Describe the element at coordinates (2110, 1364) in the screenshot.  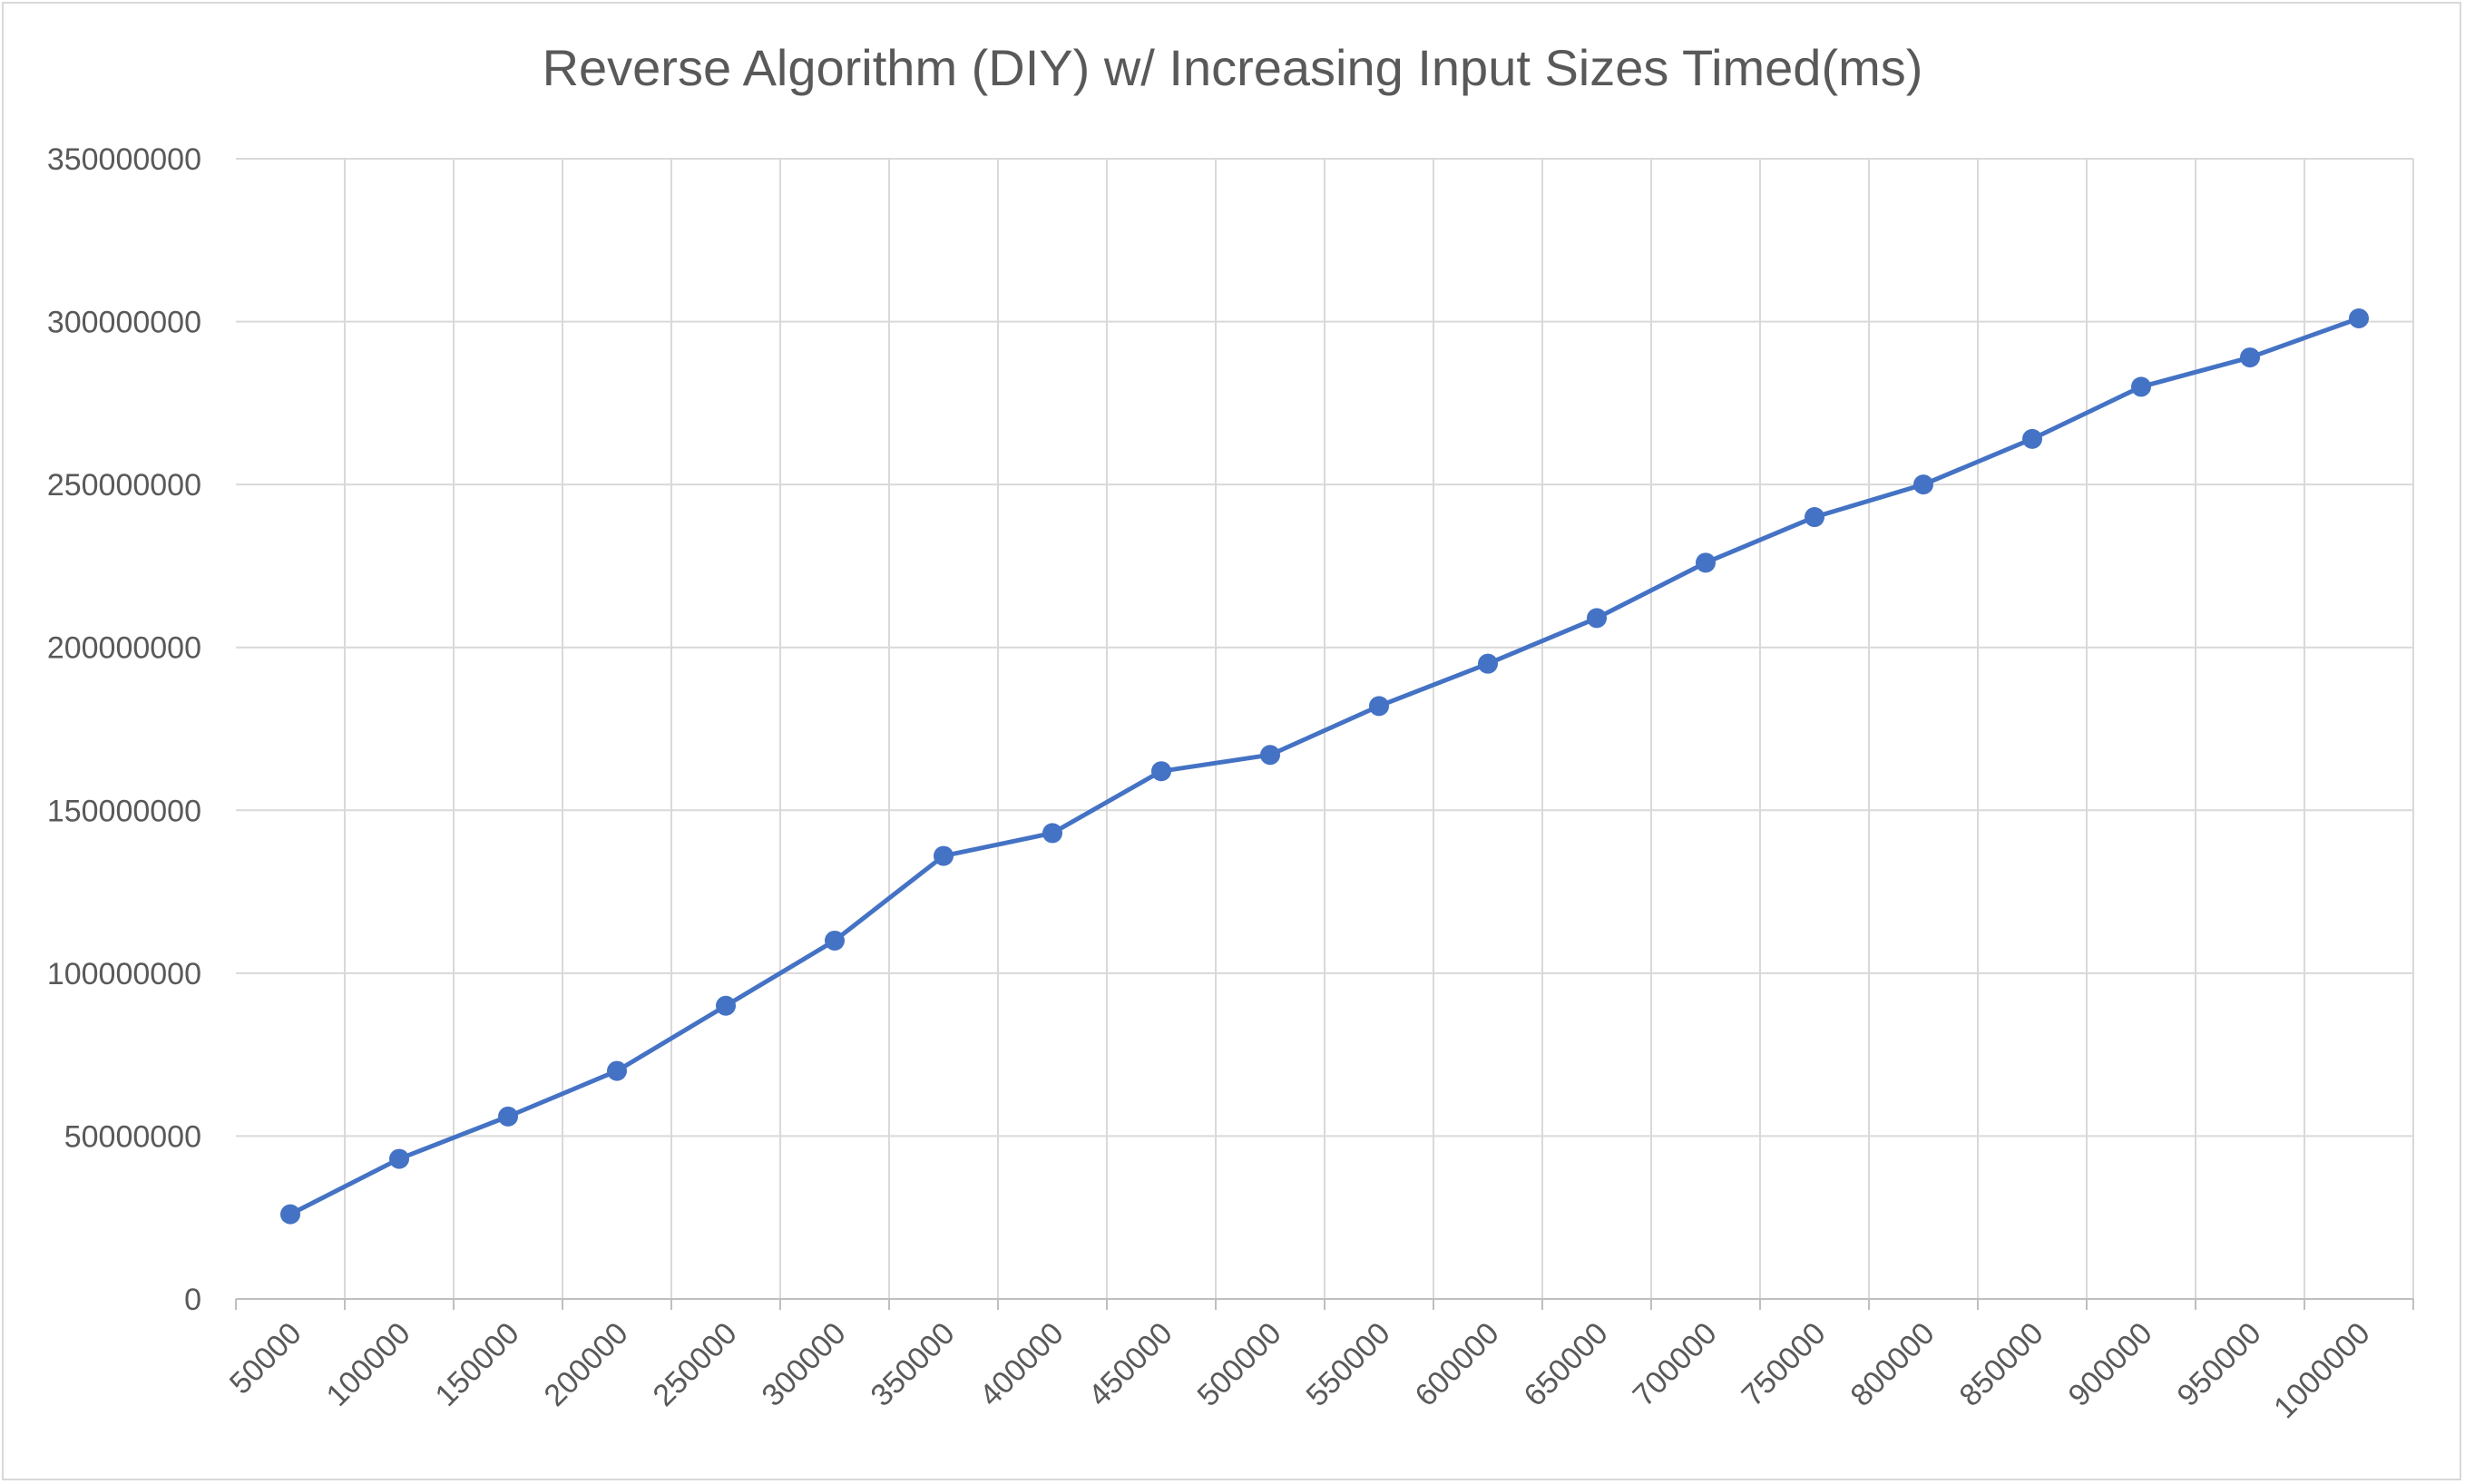
I see `x-tick-label: 900000` at that location.